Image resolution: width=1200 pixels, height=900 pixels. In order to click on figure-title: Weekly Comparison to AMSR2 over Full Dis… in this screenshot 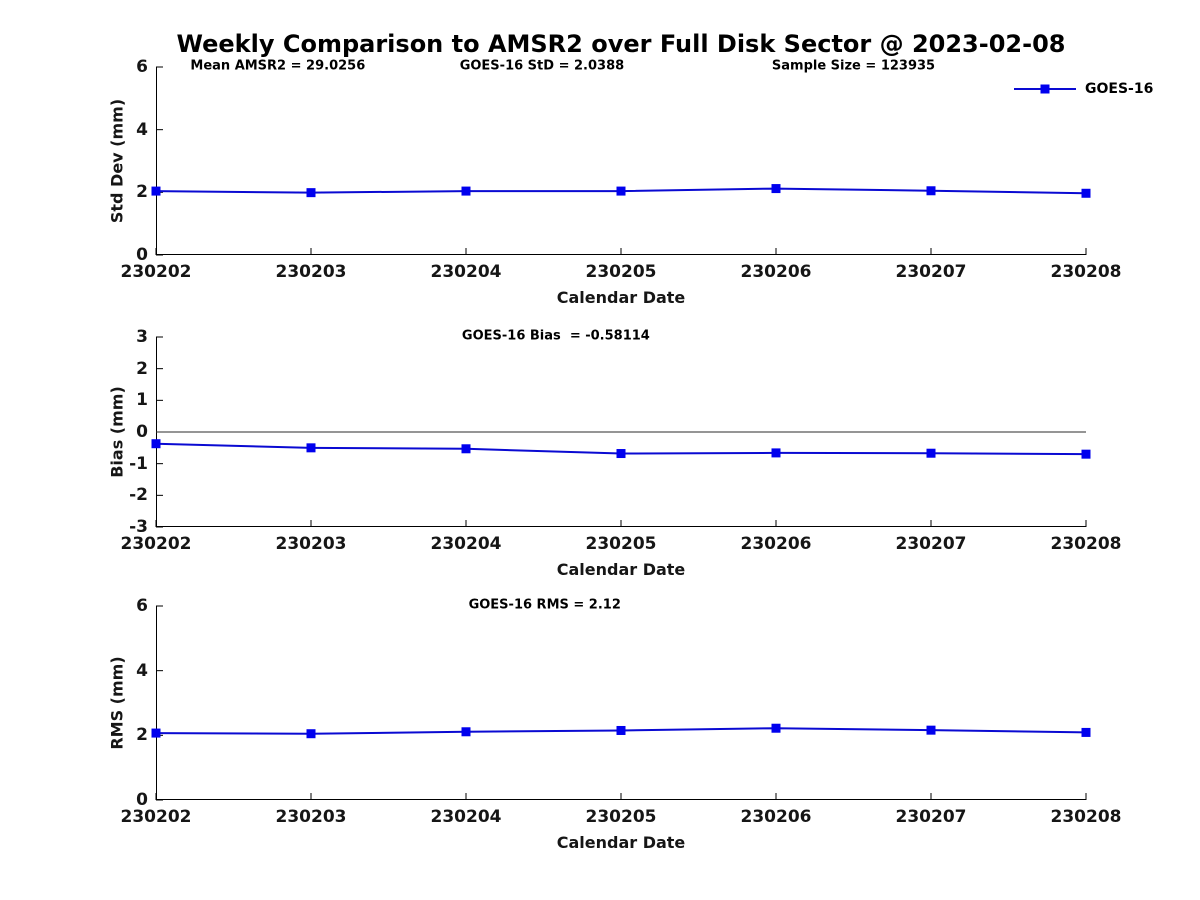, I will do `click(621, 44)`.